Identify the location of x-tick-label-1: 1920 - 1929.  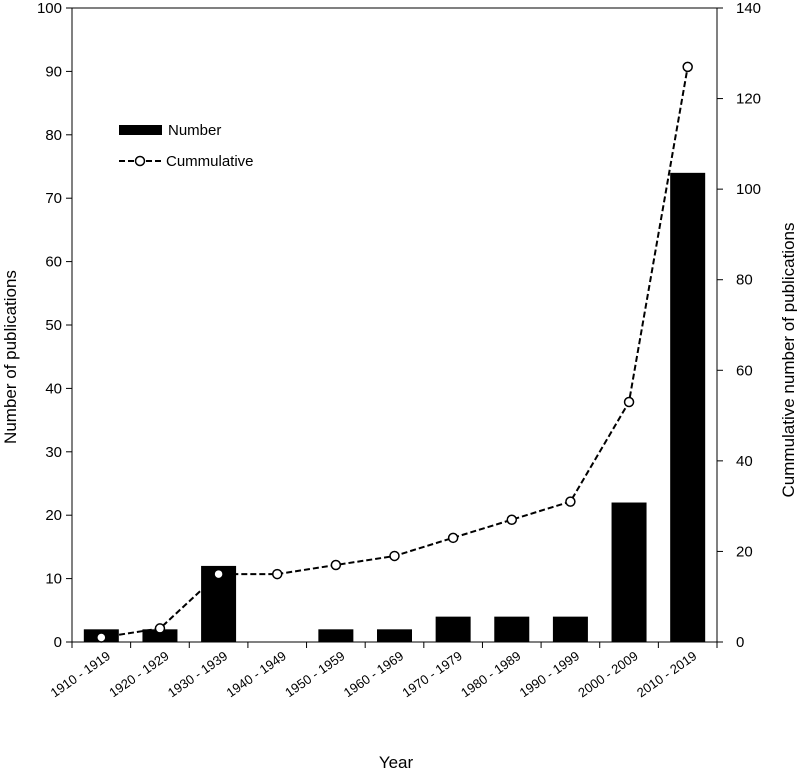
(138, 674).